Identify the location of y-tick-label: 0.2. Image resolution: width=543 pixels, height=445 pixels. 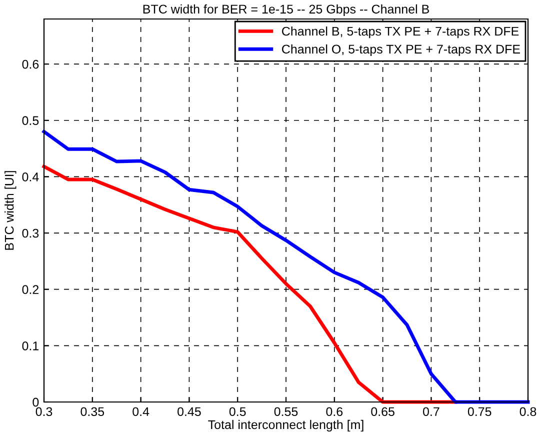
(30, 289).